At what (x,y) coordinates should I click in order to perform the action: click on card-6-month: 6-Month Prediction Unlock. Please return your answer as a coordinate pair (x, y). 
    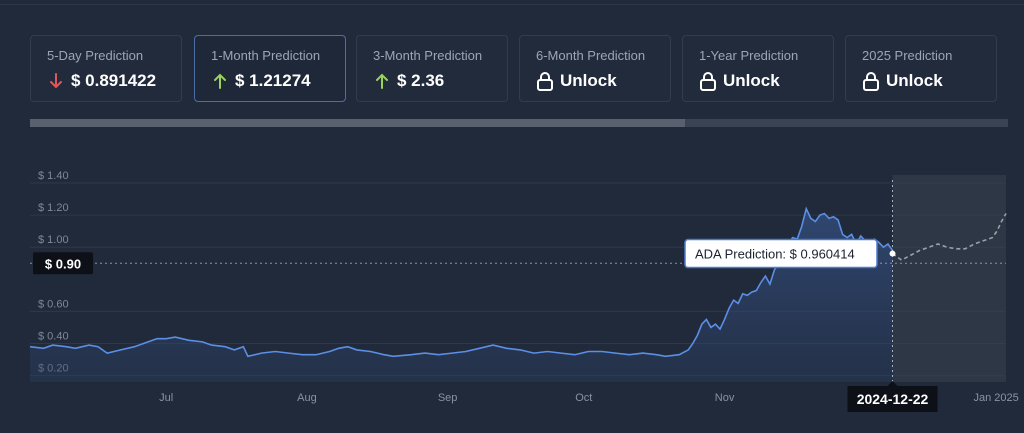
    Looking at the image, I should click on (595, 68).